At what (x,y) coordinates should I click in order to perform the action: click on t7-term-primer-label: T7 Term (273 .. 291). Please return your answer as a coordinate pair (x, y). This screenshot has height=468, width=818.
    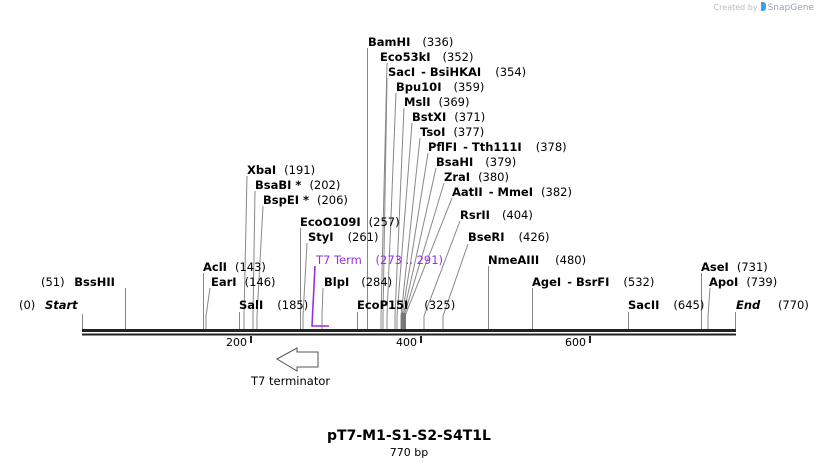
    Looking at the image, I should click on (379, 260).